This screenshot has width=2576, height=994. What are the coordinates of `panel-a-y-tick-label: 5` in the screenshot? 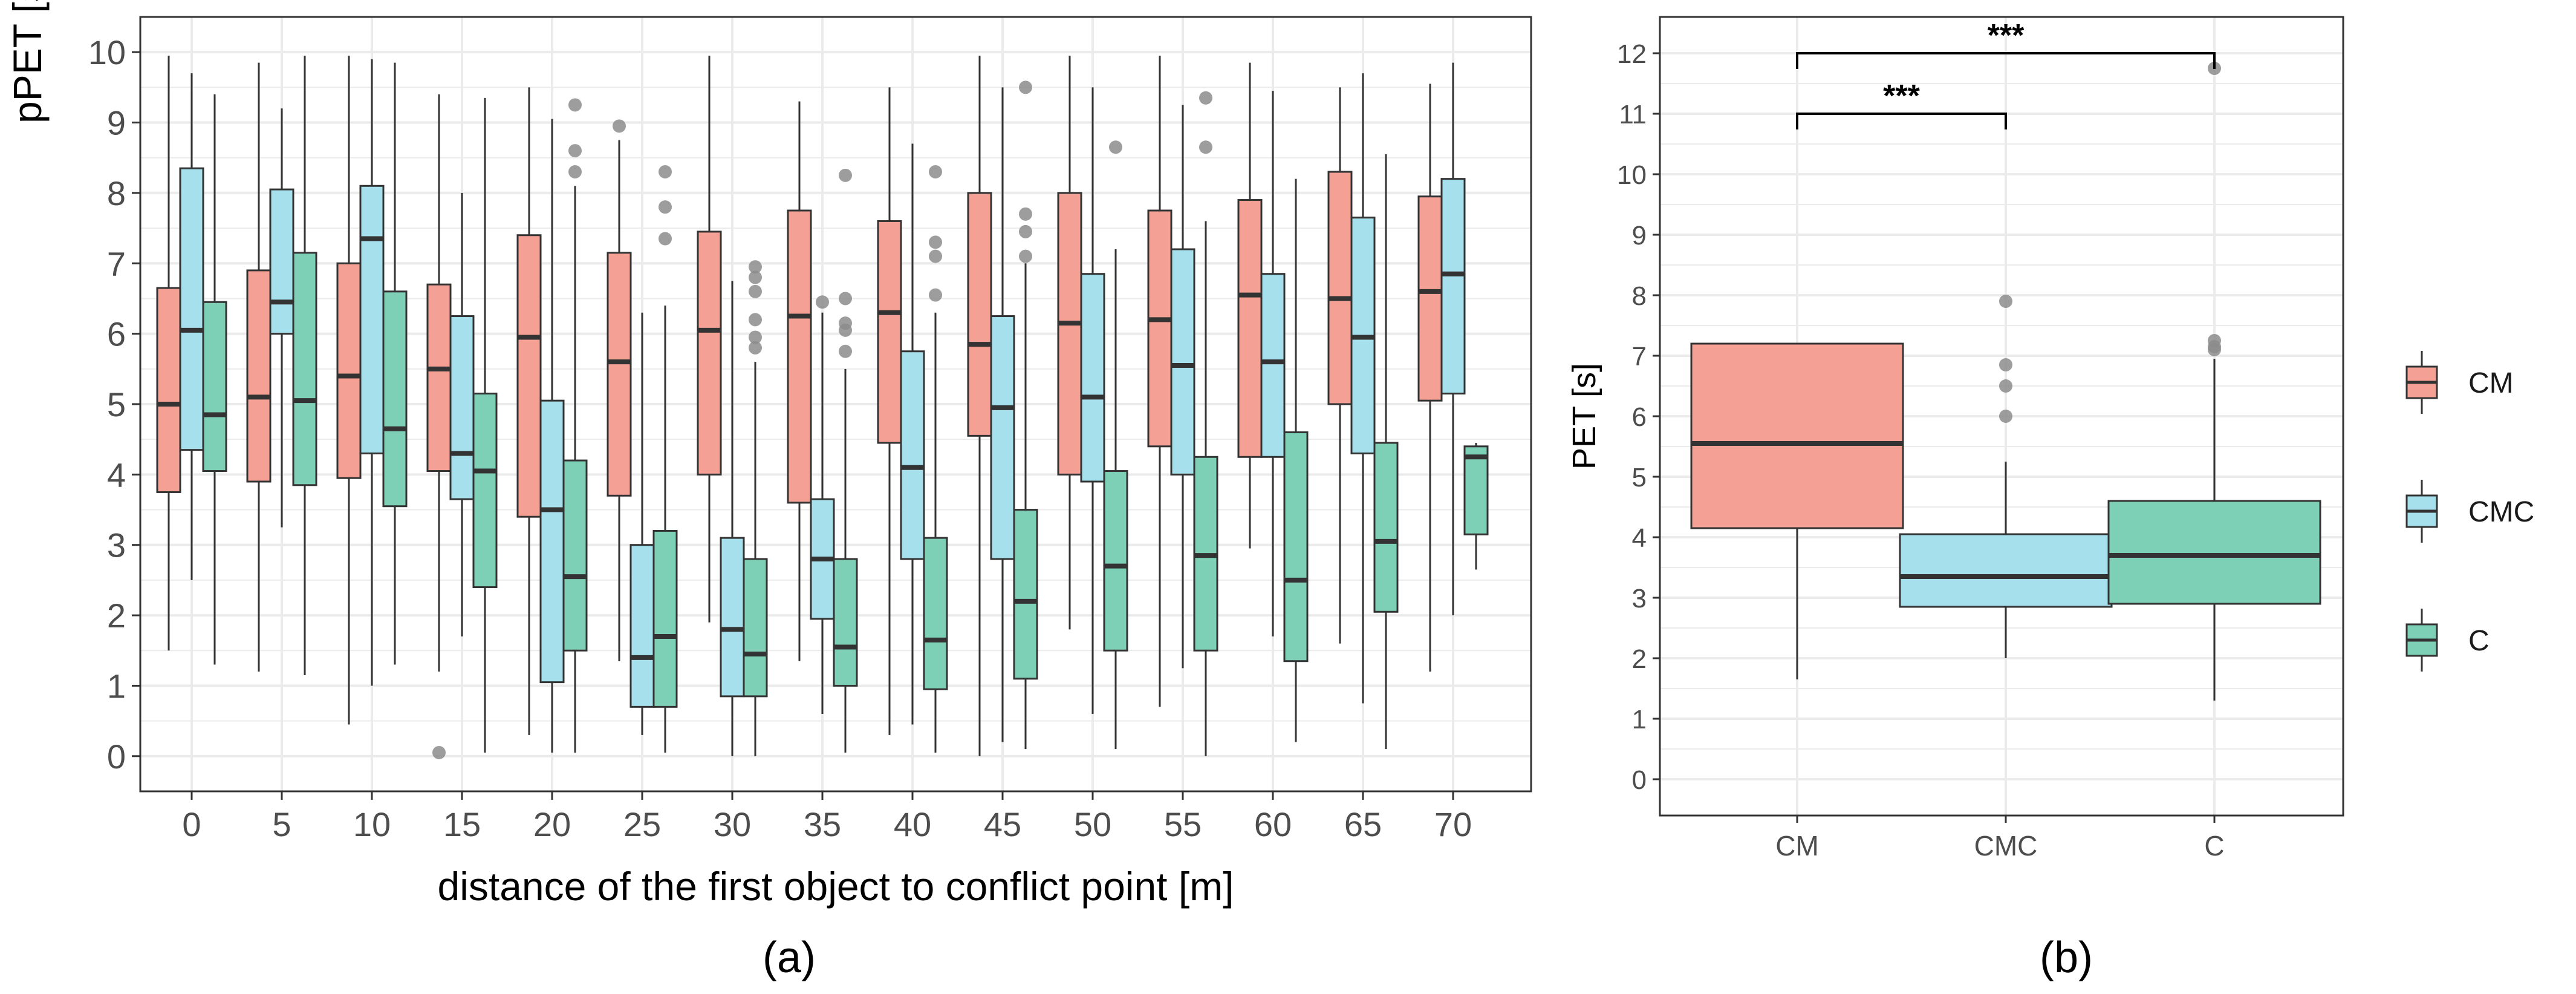 It's located at (117, 404).